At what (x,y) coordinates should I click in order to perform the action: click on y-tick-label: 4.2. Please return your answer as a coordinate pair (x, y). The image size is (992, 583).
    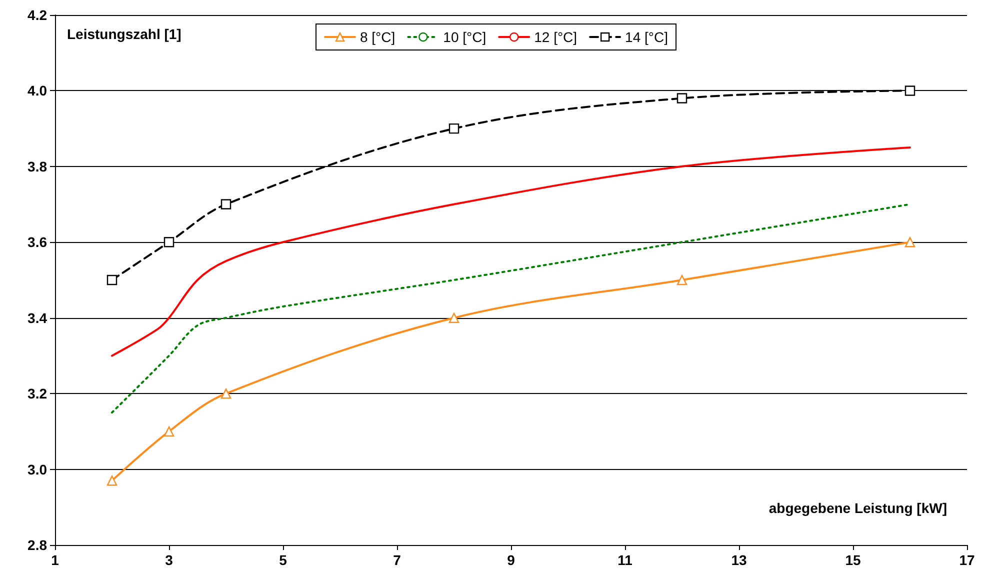
    Looking at the image, I should click on (38, 15).